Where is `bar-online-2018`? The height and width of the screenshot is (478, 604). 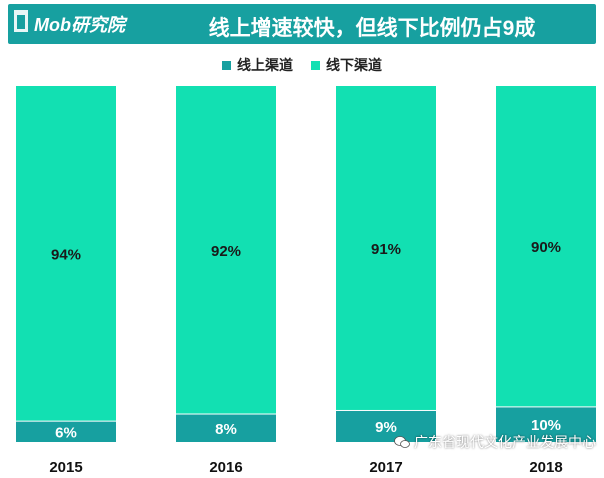 bar-online-2018 is located at coordinates (546, 424).